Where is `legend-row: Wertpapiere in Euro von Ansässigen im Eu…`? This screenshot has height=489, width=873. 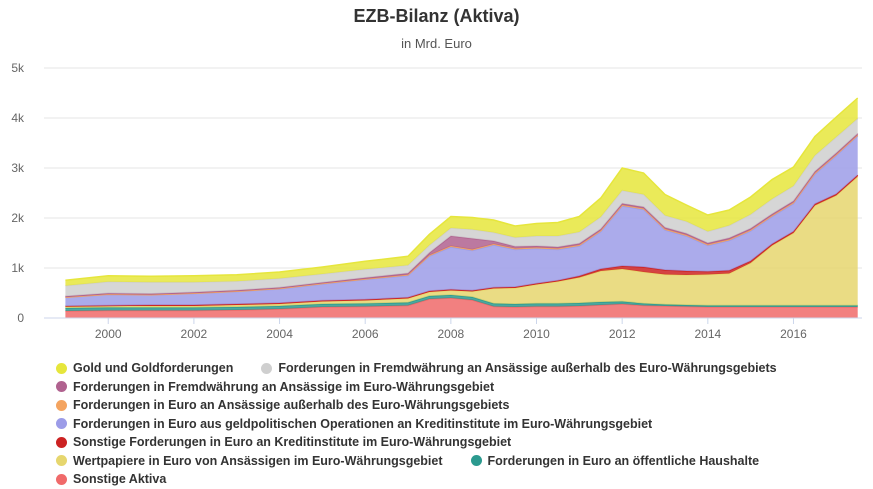 legend-row: Wertpapiere in Euro von Ansässigen im Eu… is located at coordinates (456, 461).